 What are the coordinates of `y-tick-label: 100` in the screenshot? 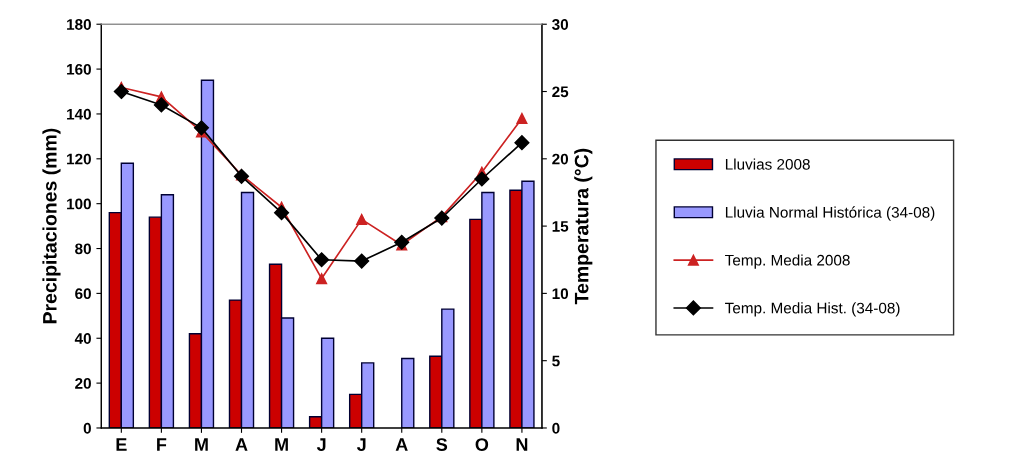 It's located at (79, 204).